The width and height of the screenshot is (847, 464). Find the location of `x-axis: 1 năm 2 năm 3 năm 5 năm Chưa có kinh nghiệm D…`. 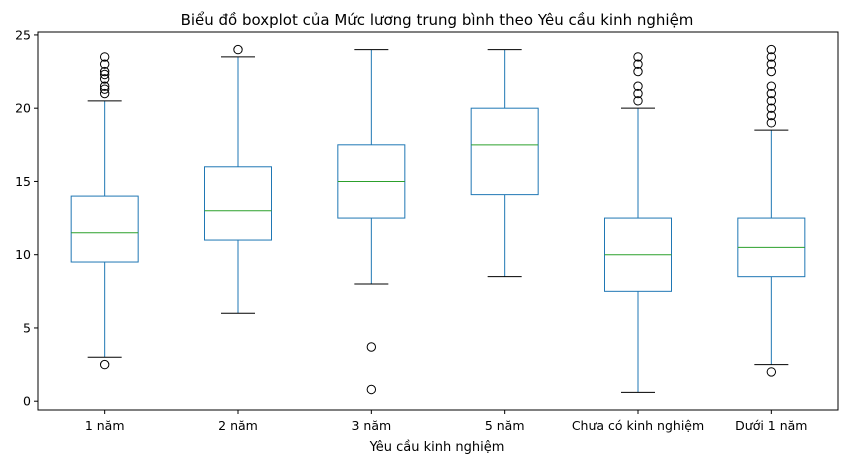

x-axis: 1 năm 2 năm 3 năm 5 năm Chưa có kinh nghiệm D… is located at coordinates (446, 421).